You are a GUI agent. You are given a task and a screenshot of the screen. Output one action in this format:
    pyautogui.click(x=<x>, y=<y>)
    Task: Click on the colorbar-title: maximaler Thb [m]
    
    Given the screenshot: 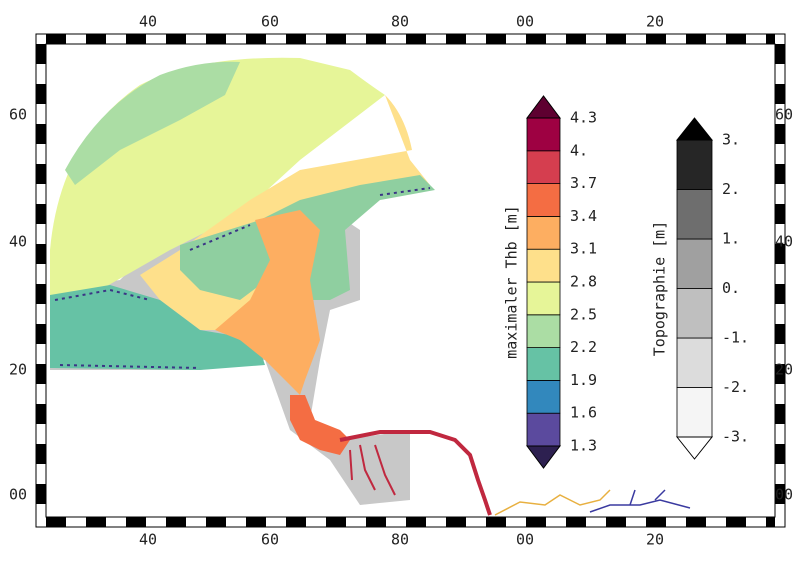 What is the action you would take?
    pyautogui.click(x=512, y=282)
    